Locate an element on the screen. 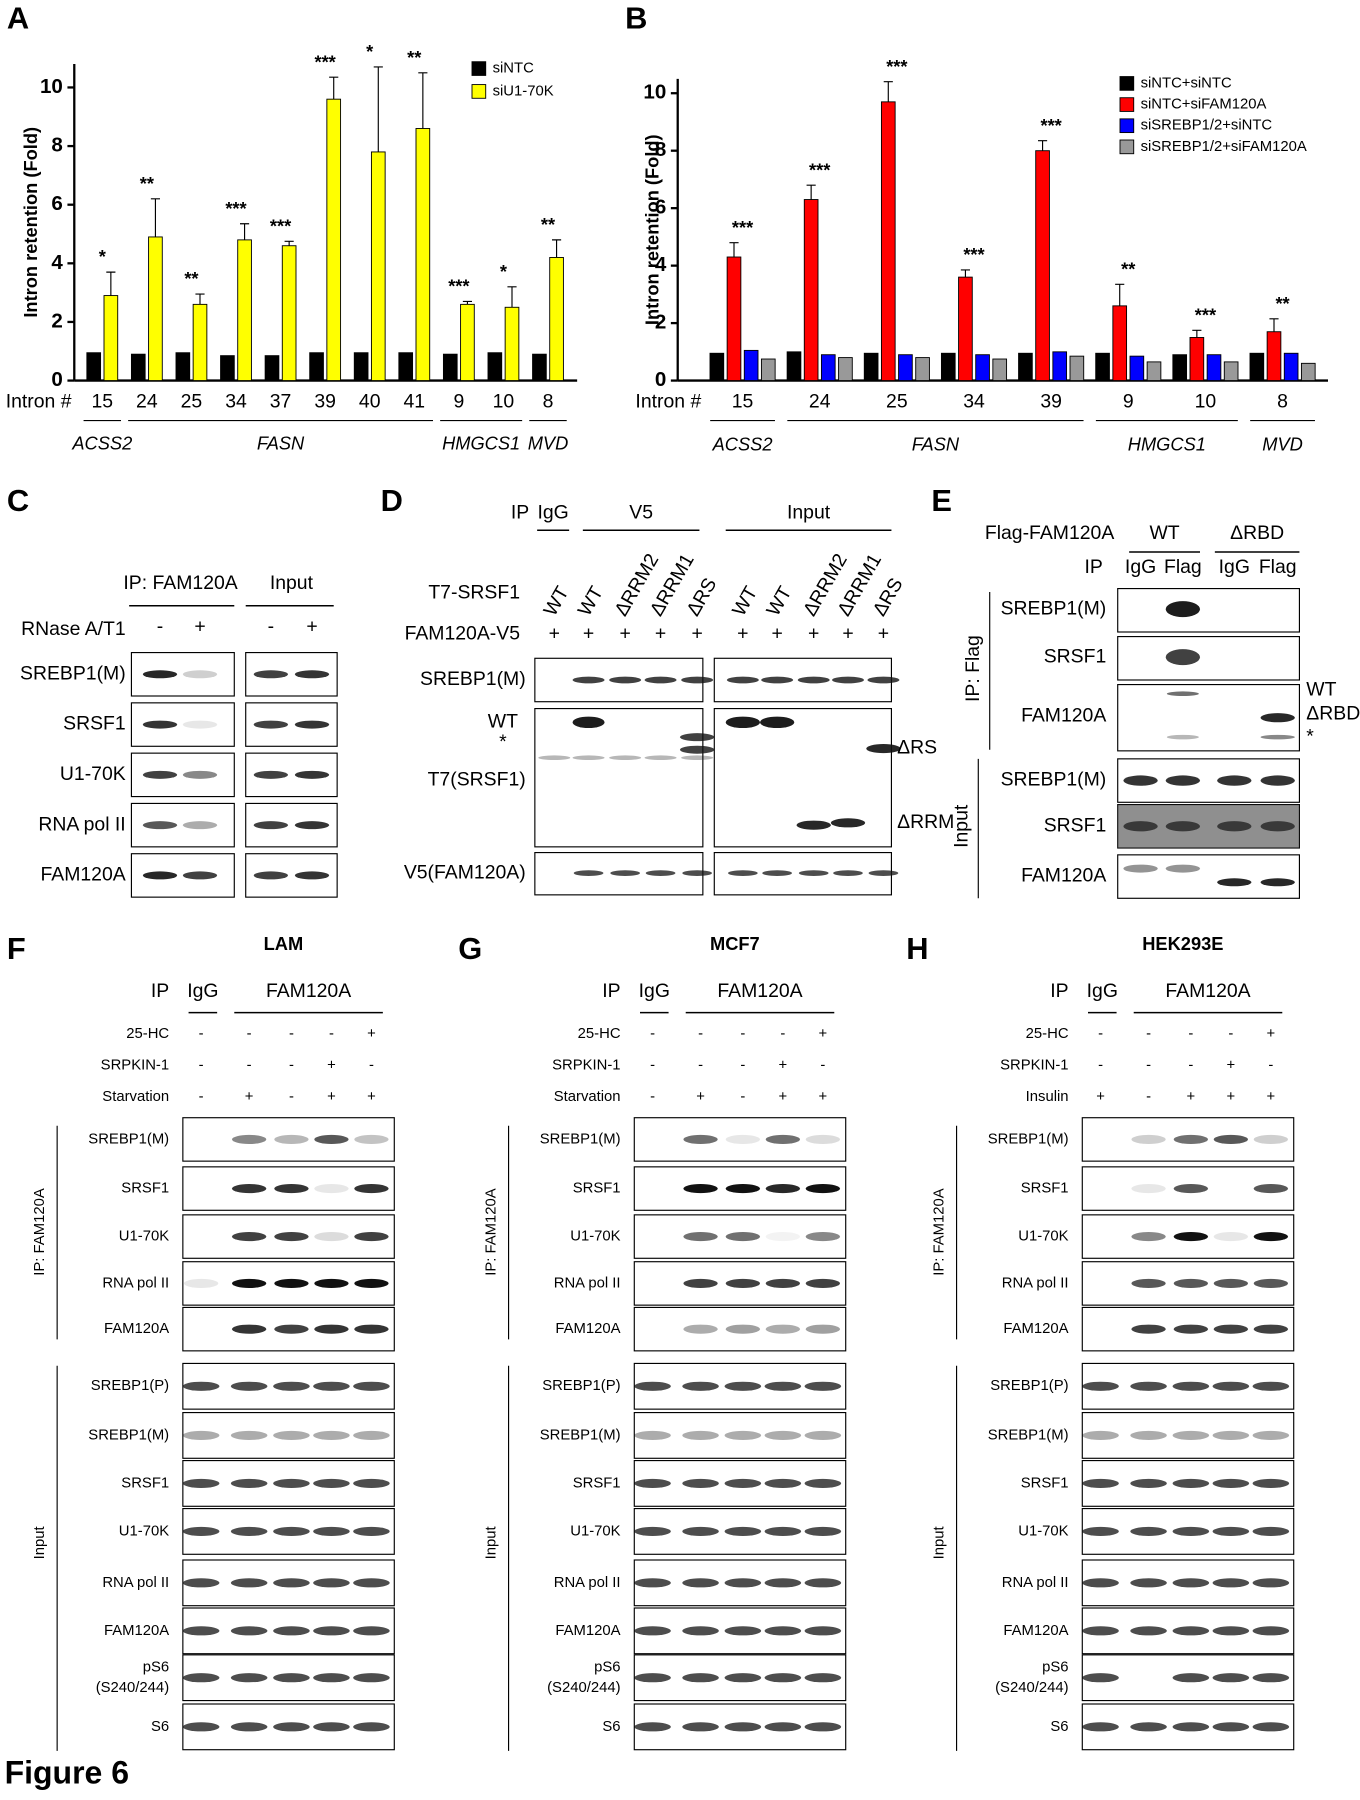 The width and height of the screenshot is (1360, 1800). header: V5 is located at coordinates (641, 512).